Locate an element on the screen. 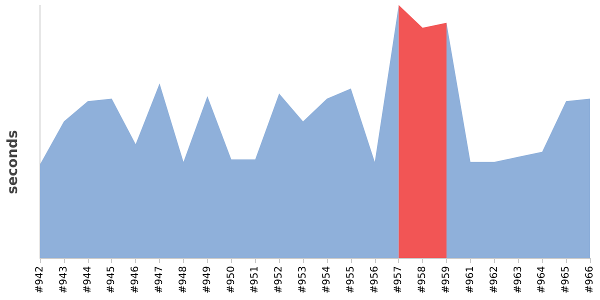 This screenshot has width=600, height=300. x-tick-label: #959 is located at coordinates (446, 280).